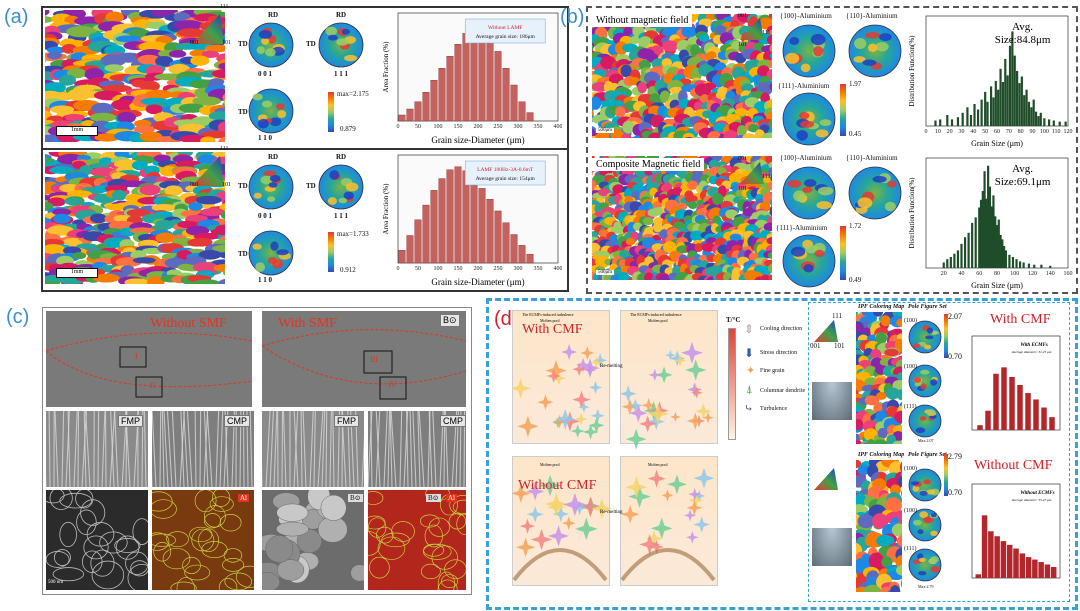 The height and width of the screenshot is (611, 1080). Describe the element at coordinates (742, 159) in the screenshot. I see `ipf-b2-001: 001` at that location.